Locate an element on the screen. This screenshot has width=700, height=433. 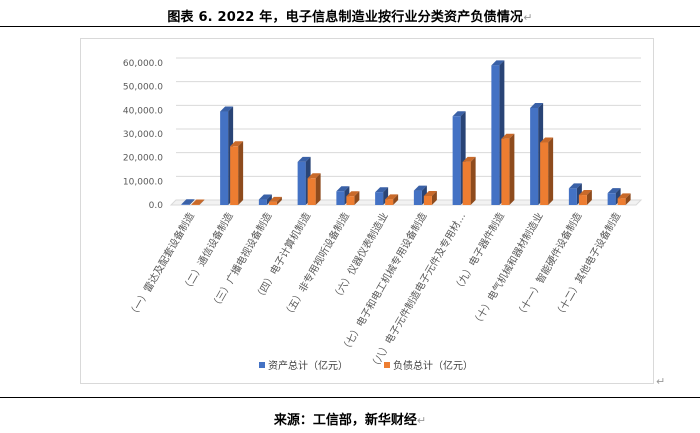
source-note: 来源：工信部，新华财经↵ is located at coordinates (350, 418).